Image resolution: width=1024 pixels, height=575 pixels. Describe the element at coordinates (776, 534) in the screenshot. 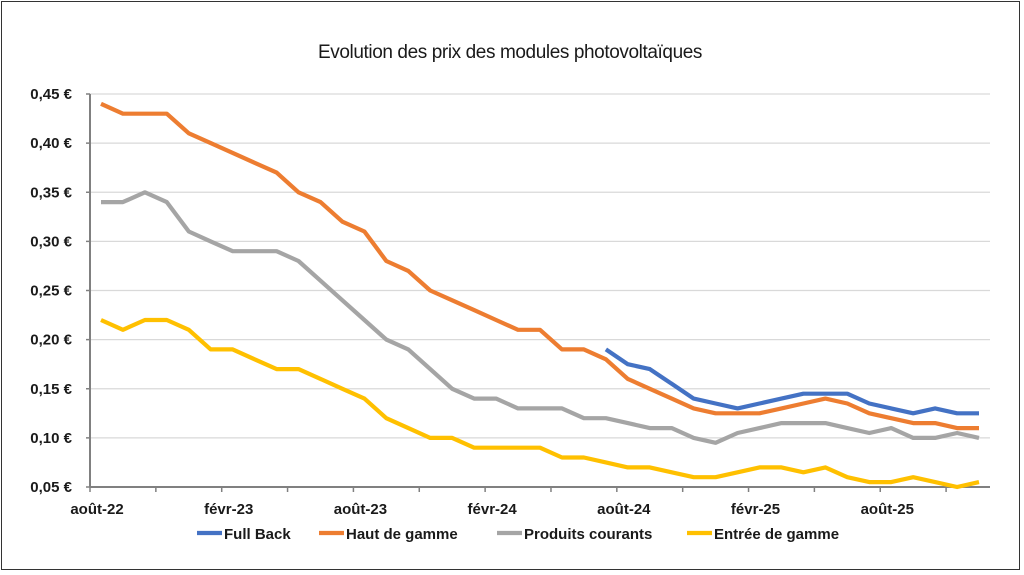

I see `legend-label: Entrée de gamme` at that location.